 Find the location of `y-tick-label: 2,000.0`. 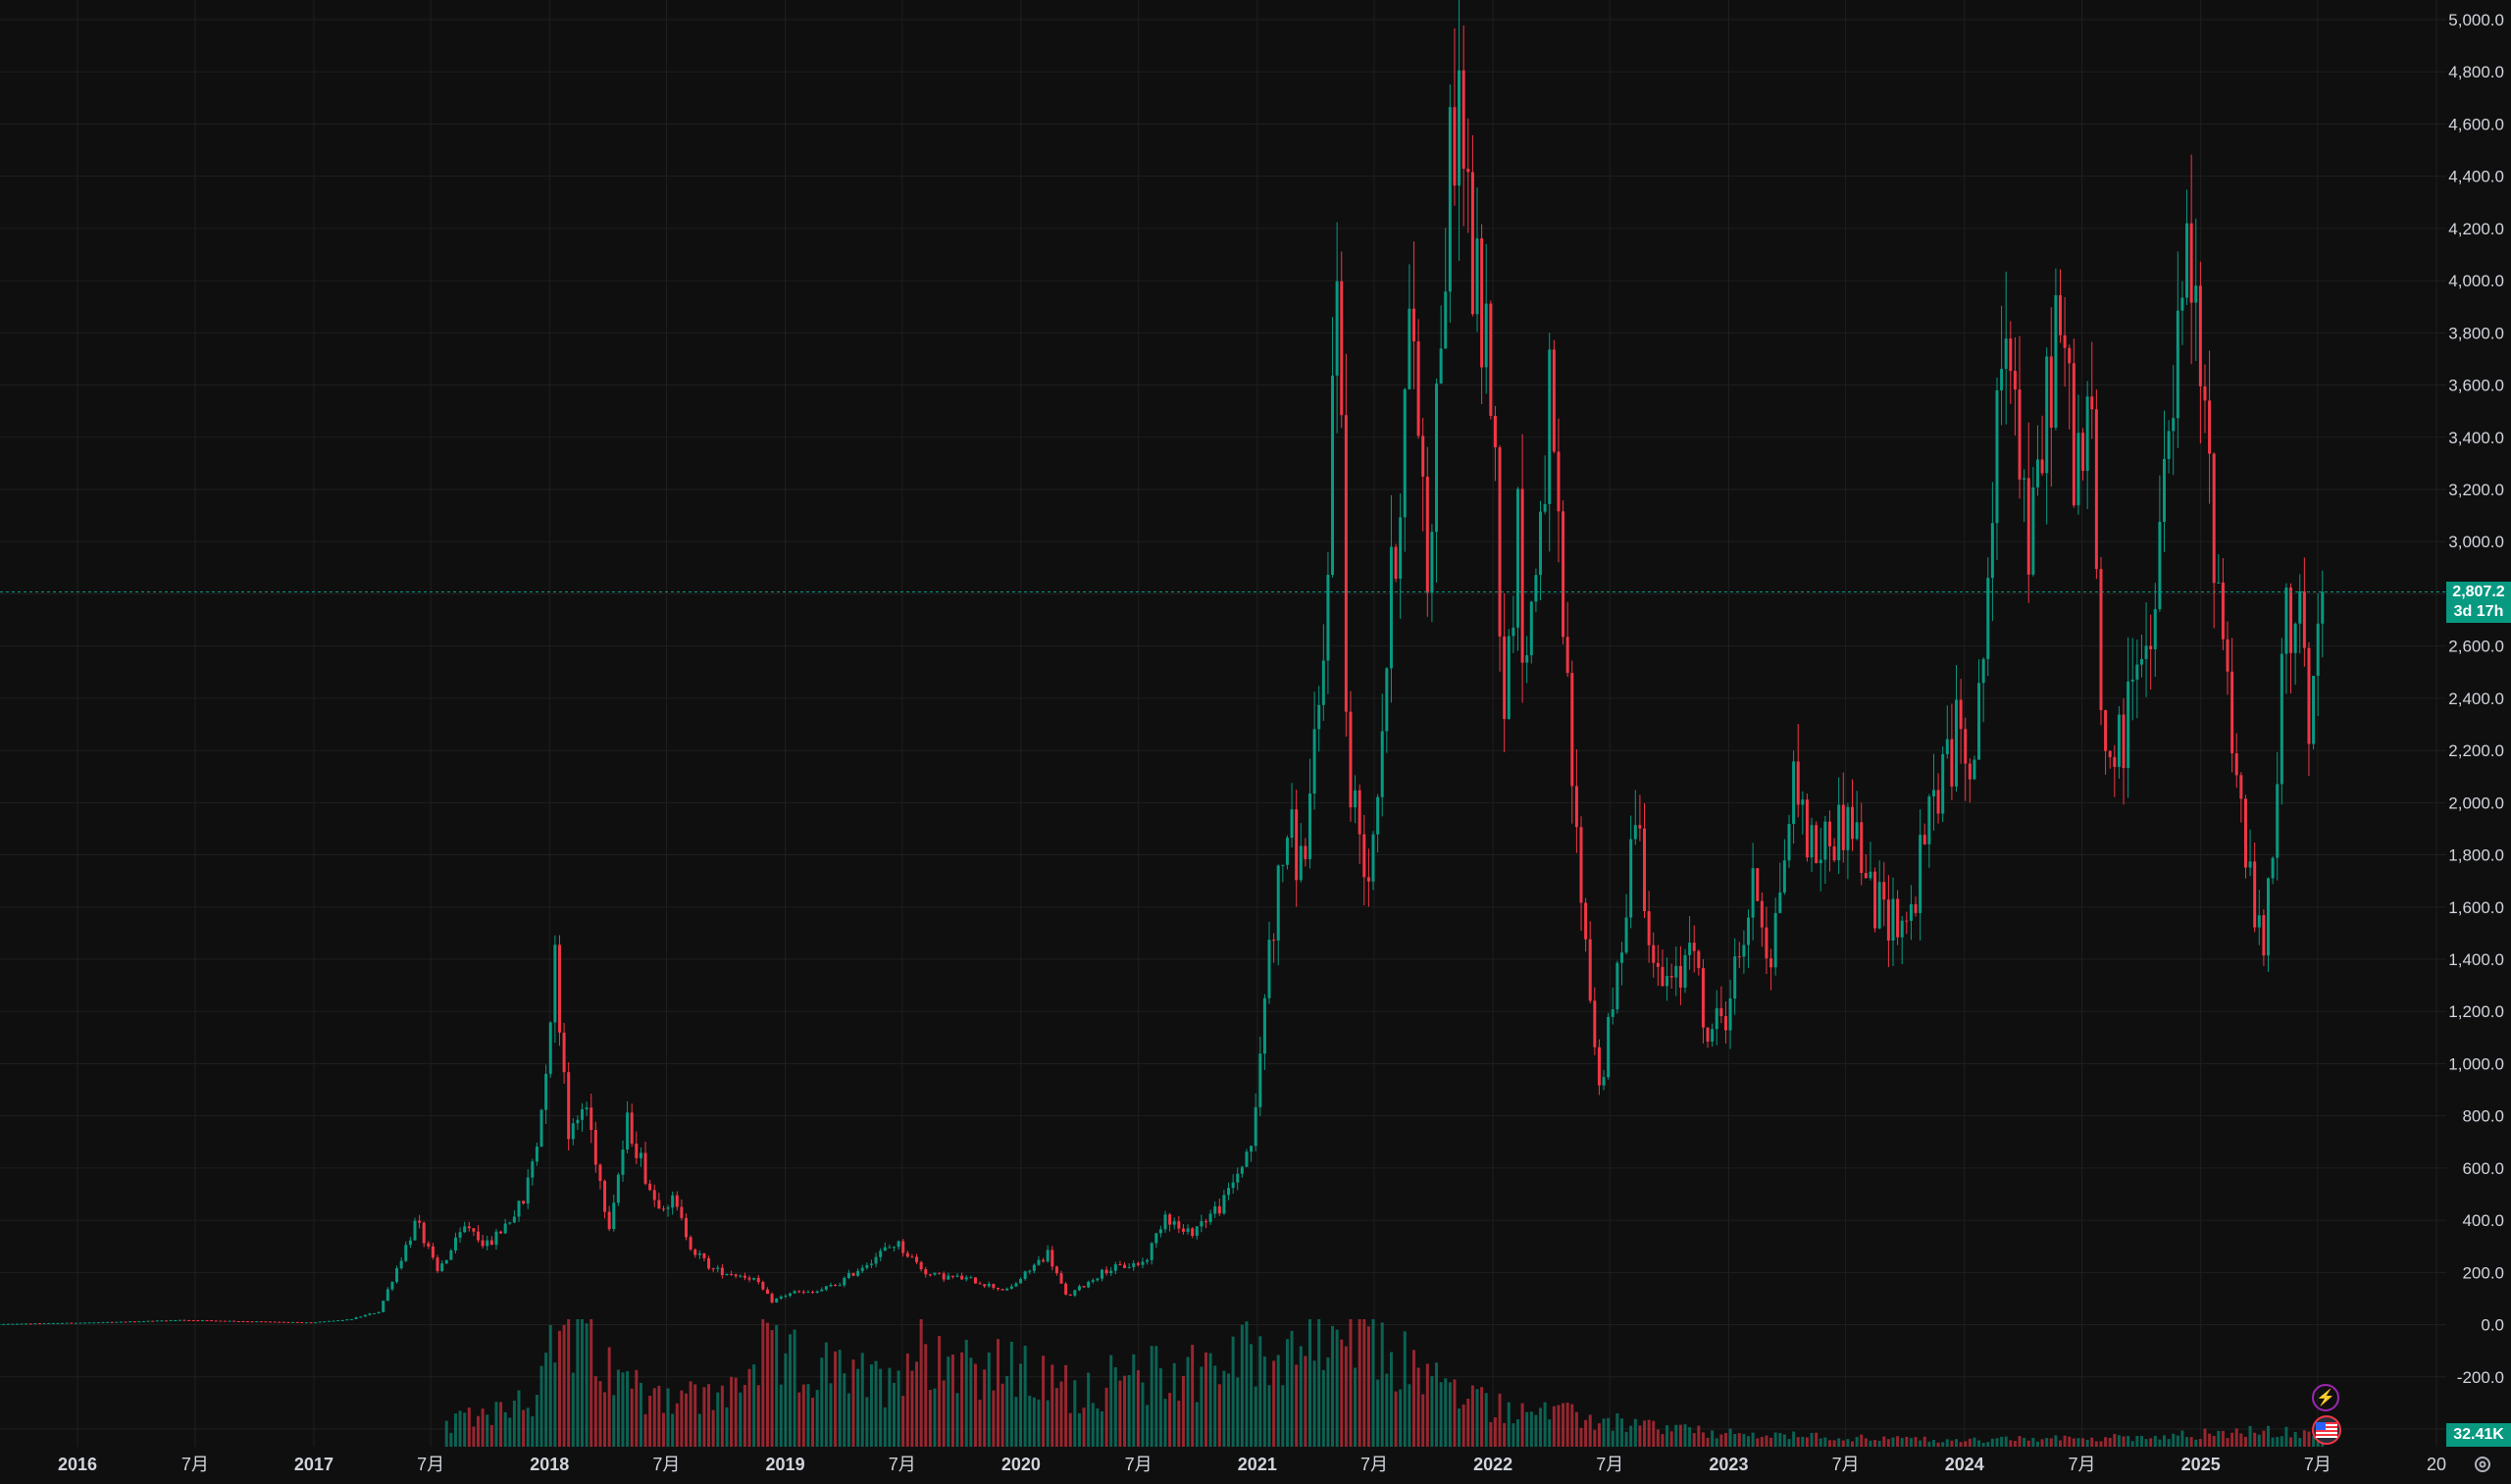

y-tick-label: 2,000.0 is located at coordinates (2476, 802).